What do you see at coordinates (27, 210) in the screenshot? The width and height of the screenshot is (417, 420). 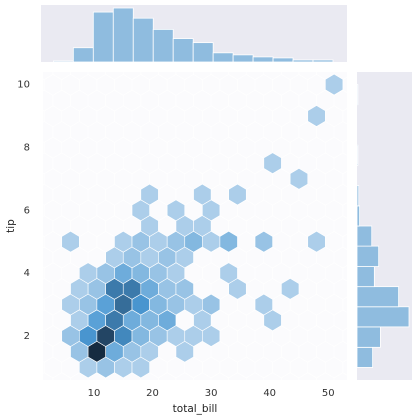 I see `y-tick-label: 6` at bounding box center [27, 210].